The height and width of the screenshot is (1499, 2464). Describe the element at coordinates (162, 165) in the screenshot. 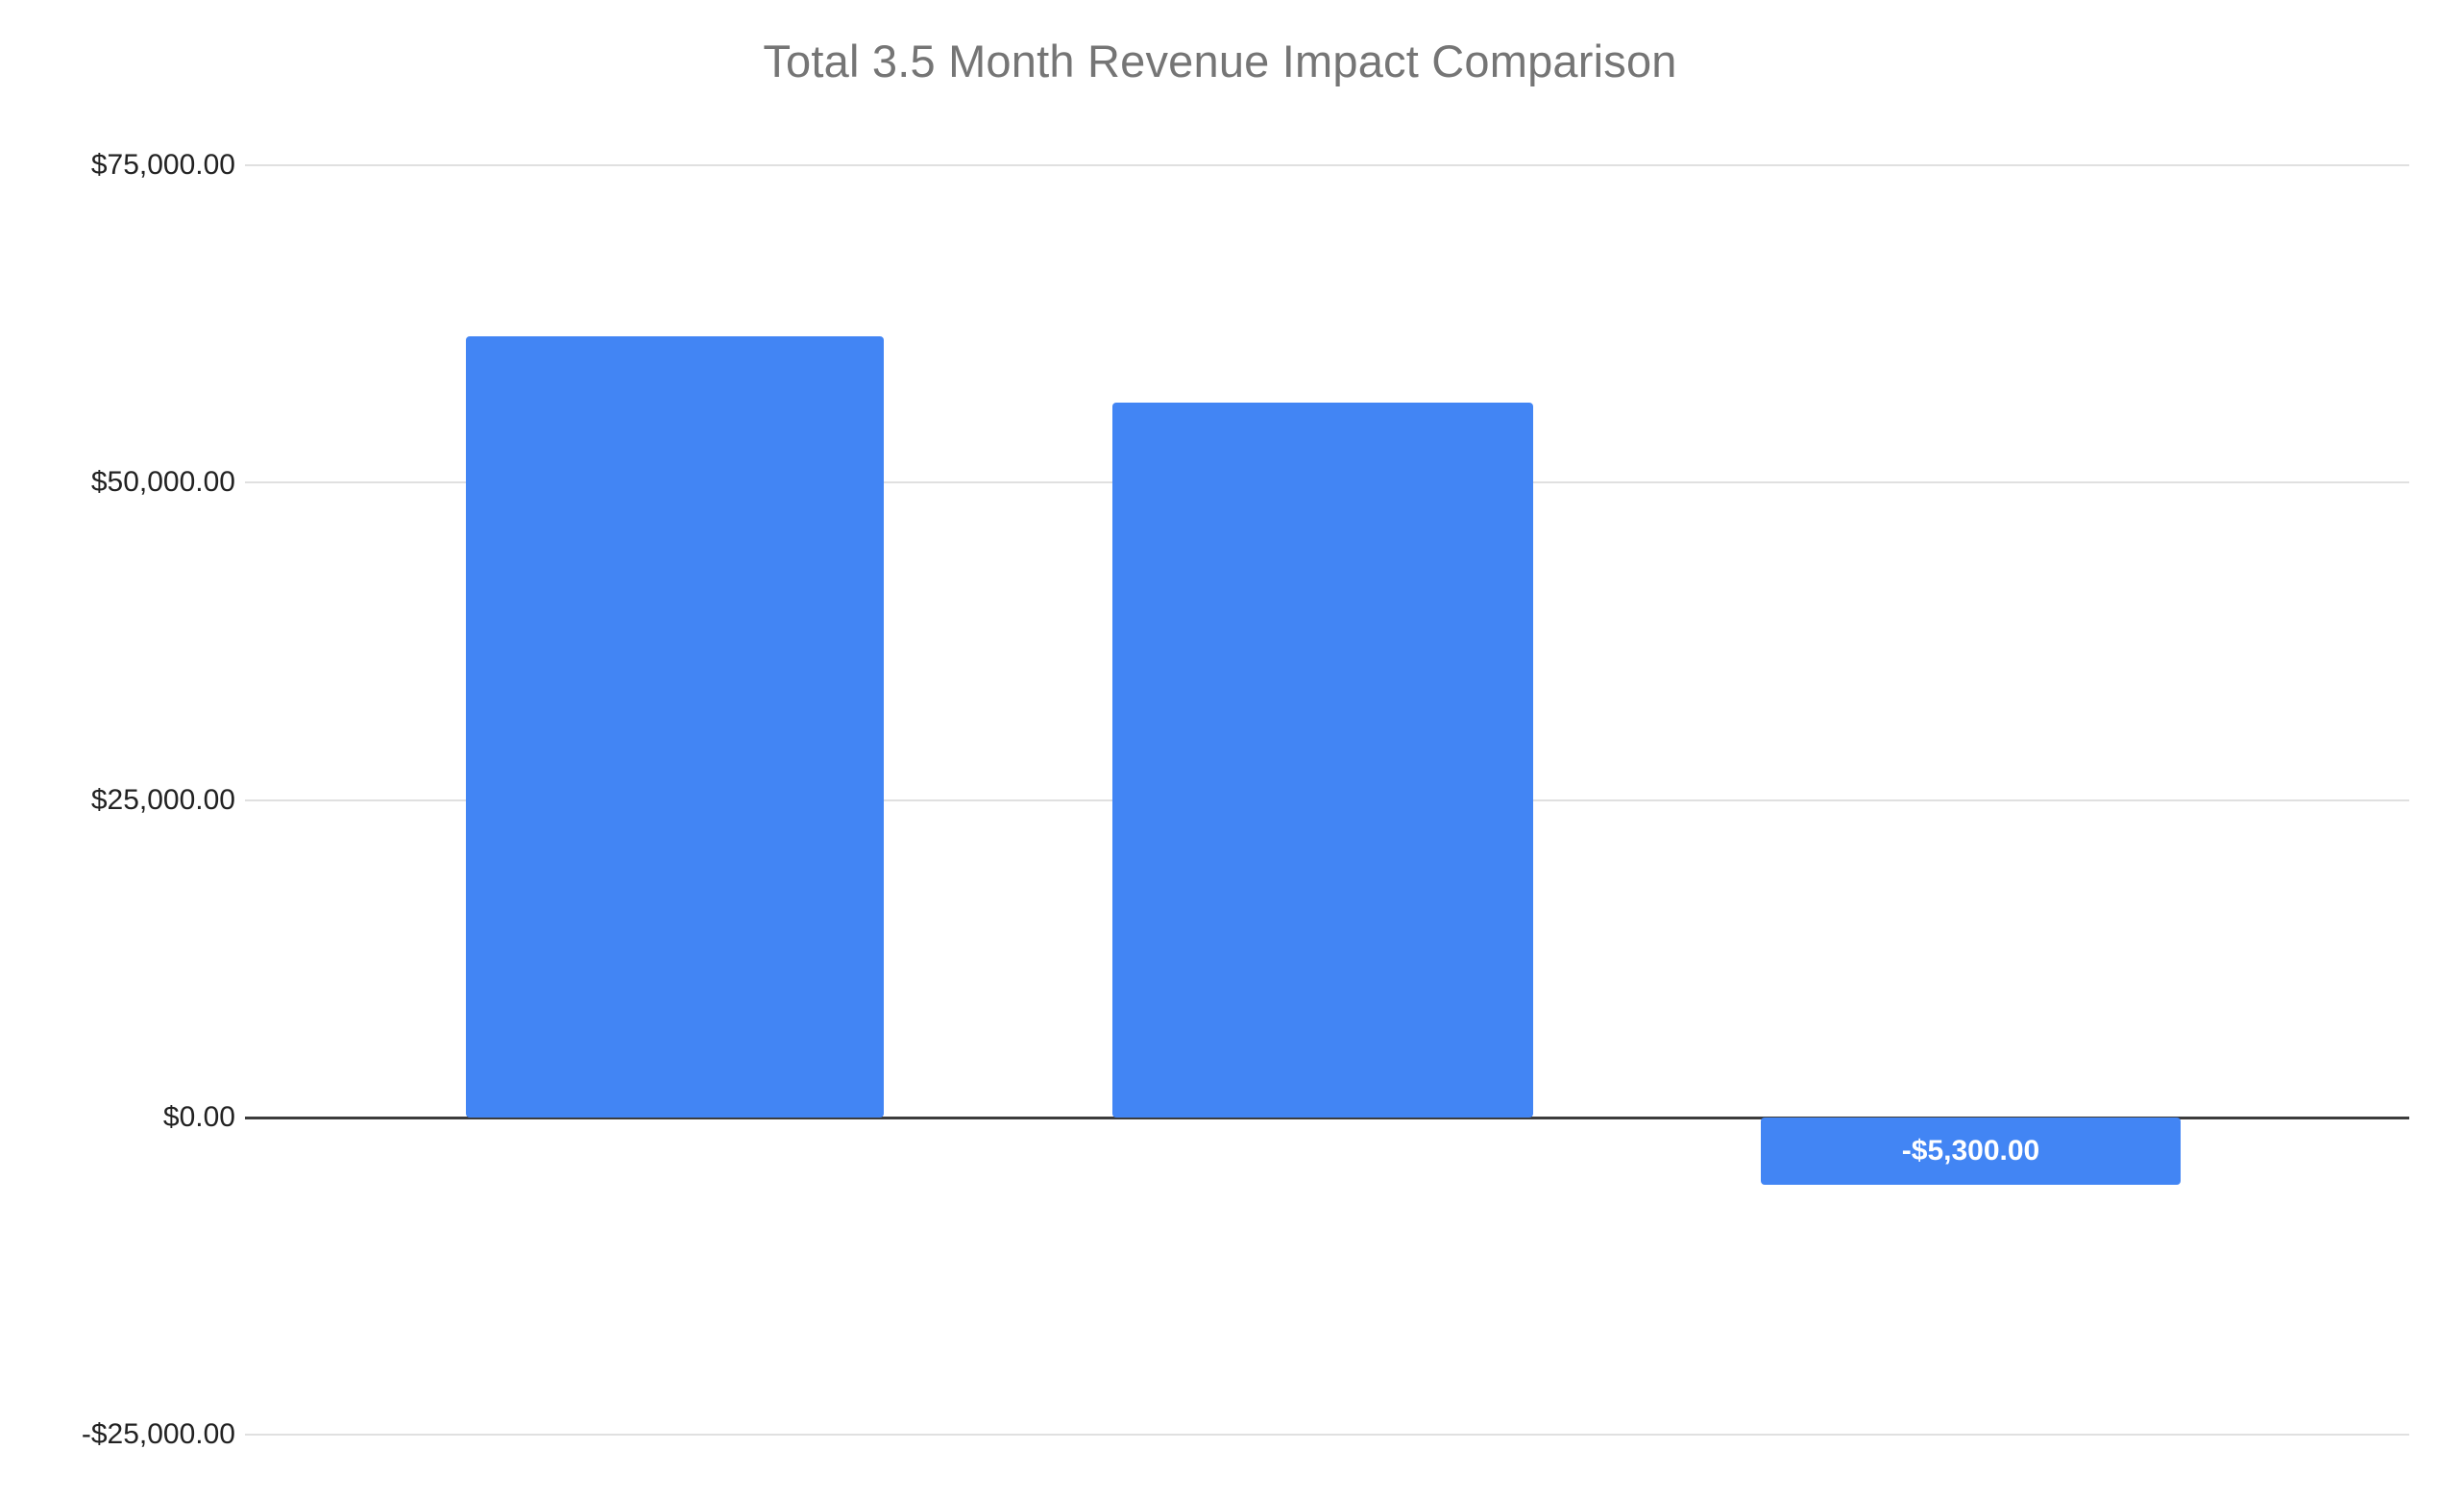

I see `y-axis-tick-label: $75,000.00` at that location.